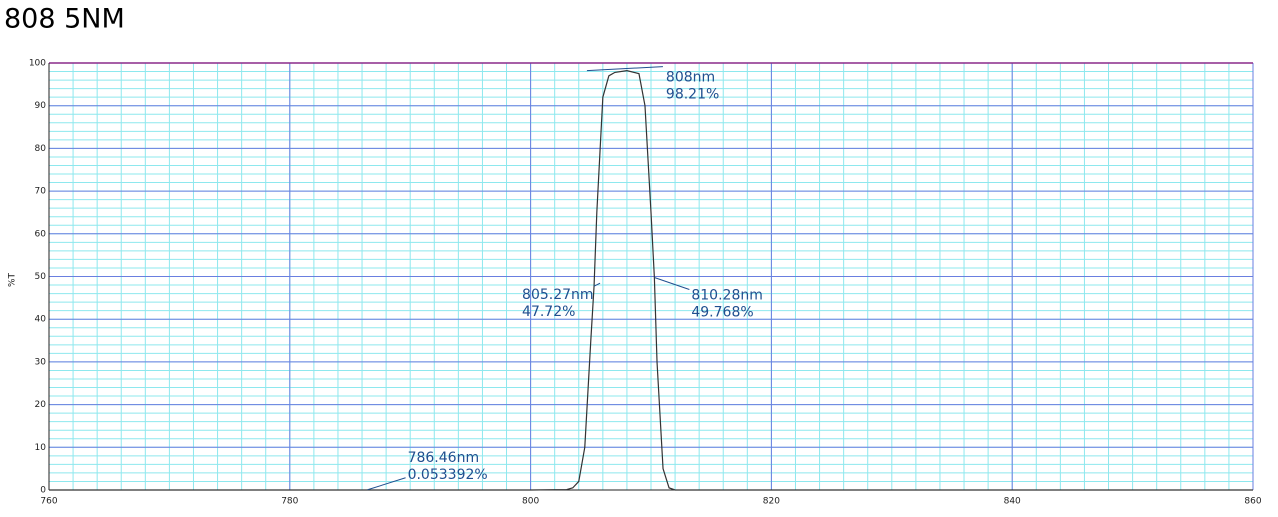 This screenshot has height=517, width=1278. I want to click on x-tick-label: 820, so click(771, 502).